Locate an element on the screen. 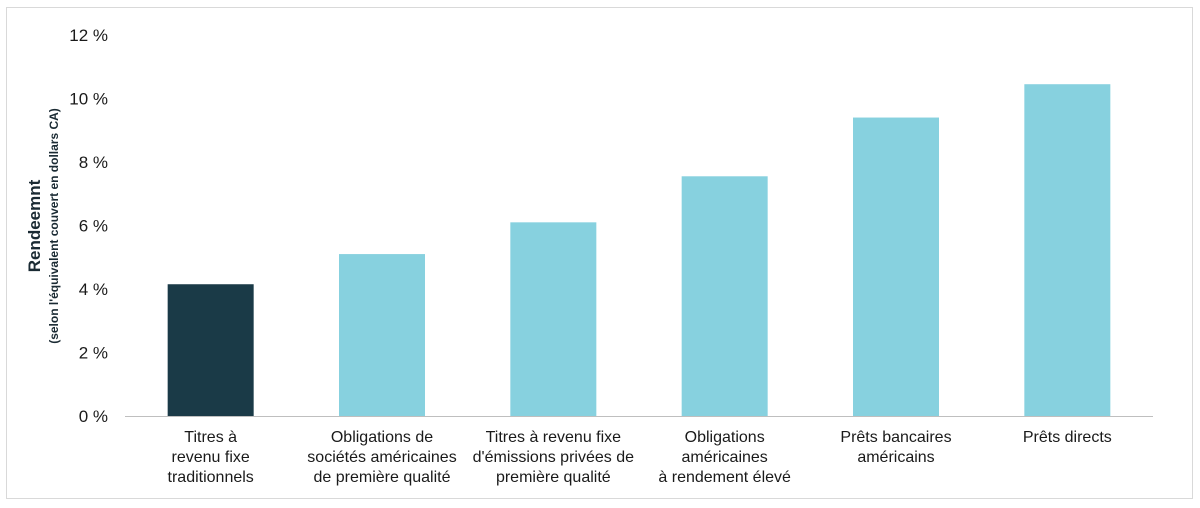 The image size is (1200, 508). x-category-label-line: Obligations de is located at coordinates (382, 437).